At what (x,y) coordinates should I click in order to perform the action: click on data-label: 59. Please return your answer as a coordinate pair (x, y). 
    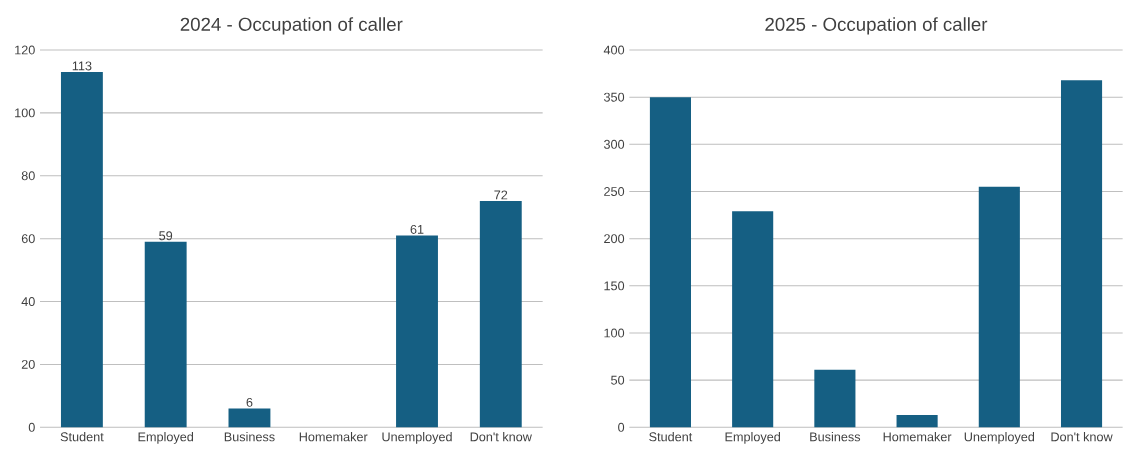
    Looking at the image, I should click on (166, 236).